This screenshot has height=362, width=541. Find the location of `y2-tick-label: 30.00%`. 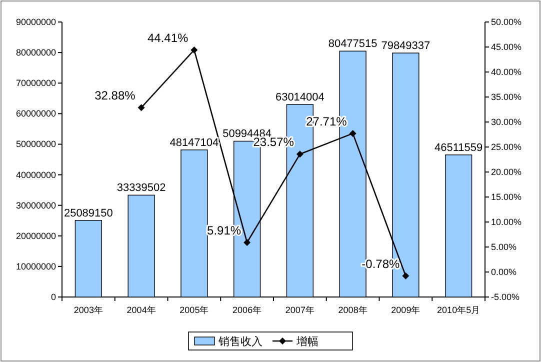

y2-tick-label: 30.00% is located at coordinates (506, 122).